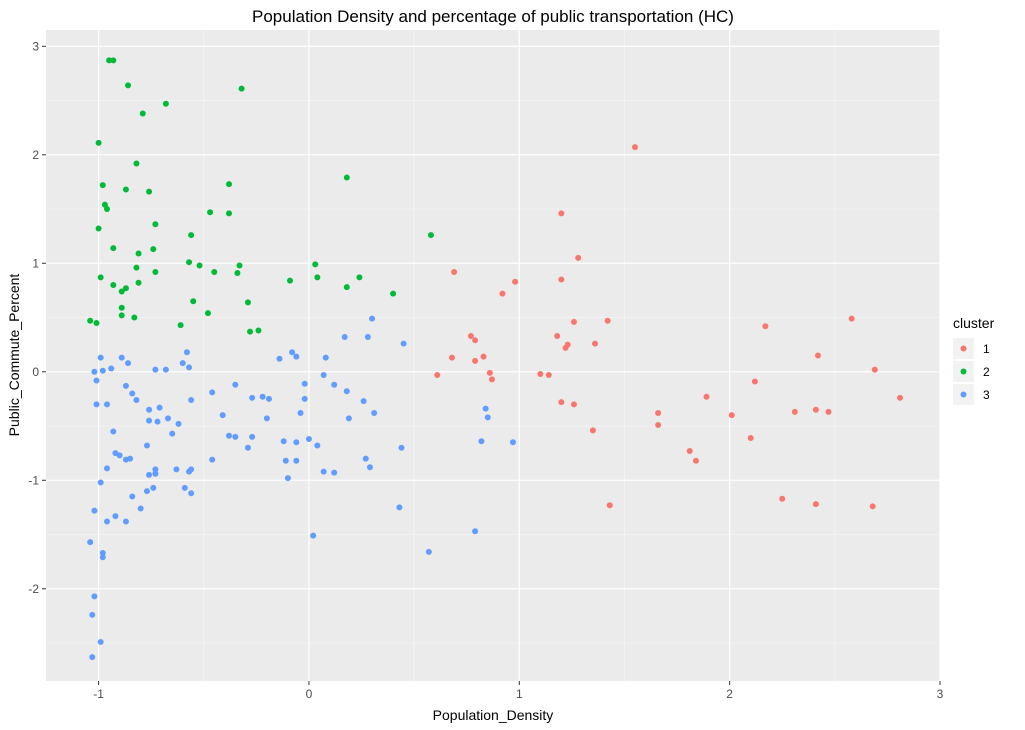 The width and height of the screenshot is (1025, 730). Describe the element at coordinates (98, 694) in the screenshot. I see `x-tick-label: -1` at that location.